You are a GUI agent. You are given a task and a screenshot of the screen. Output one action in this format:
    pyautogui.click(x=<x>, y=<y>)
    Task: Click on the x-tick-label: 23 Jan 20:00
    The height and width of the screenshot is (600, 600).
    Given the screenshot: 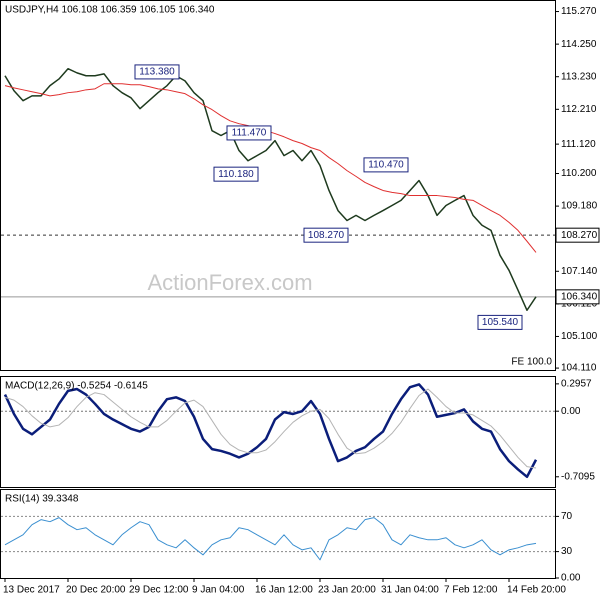 What is the action you would take?
    pyautogui.click(x=347, y=590)
    